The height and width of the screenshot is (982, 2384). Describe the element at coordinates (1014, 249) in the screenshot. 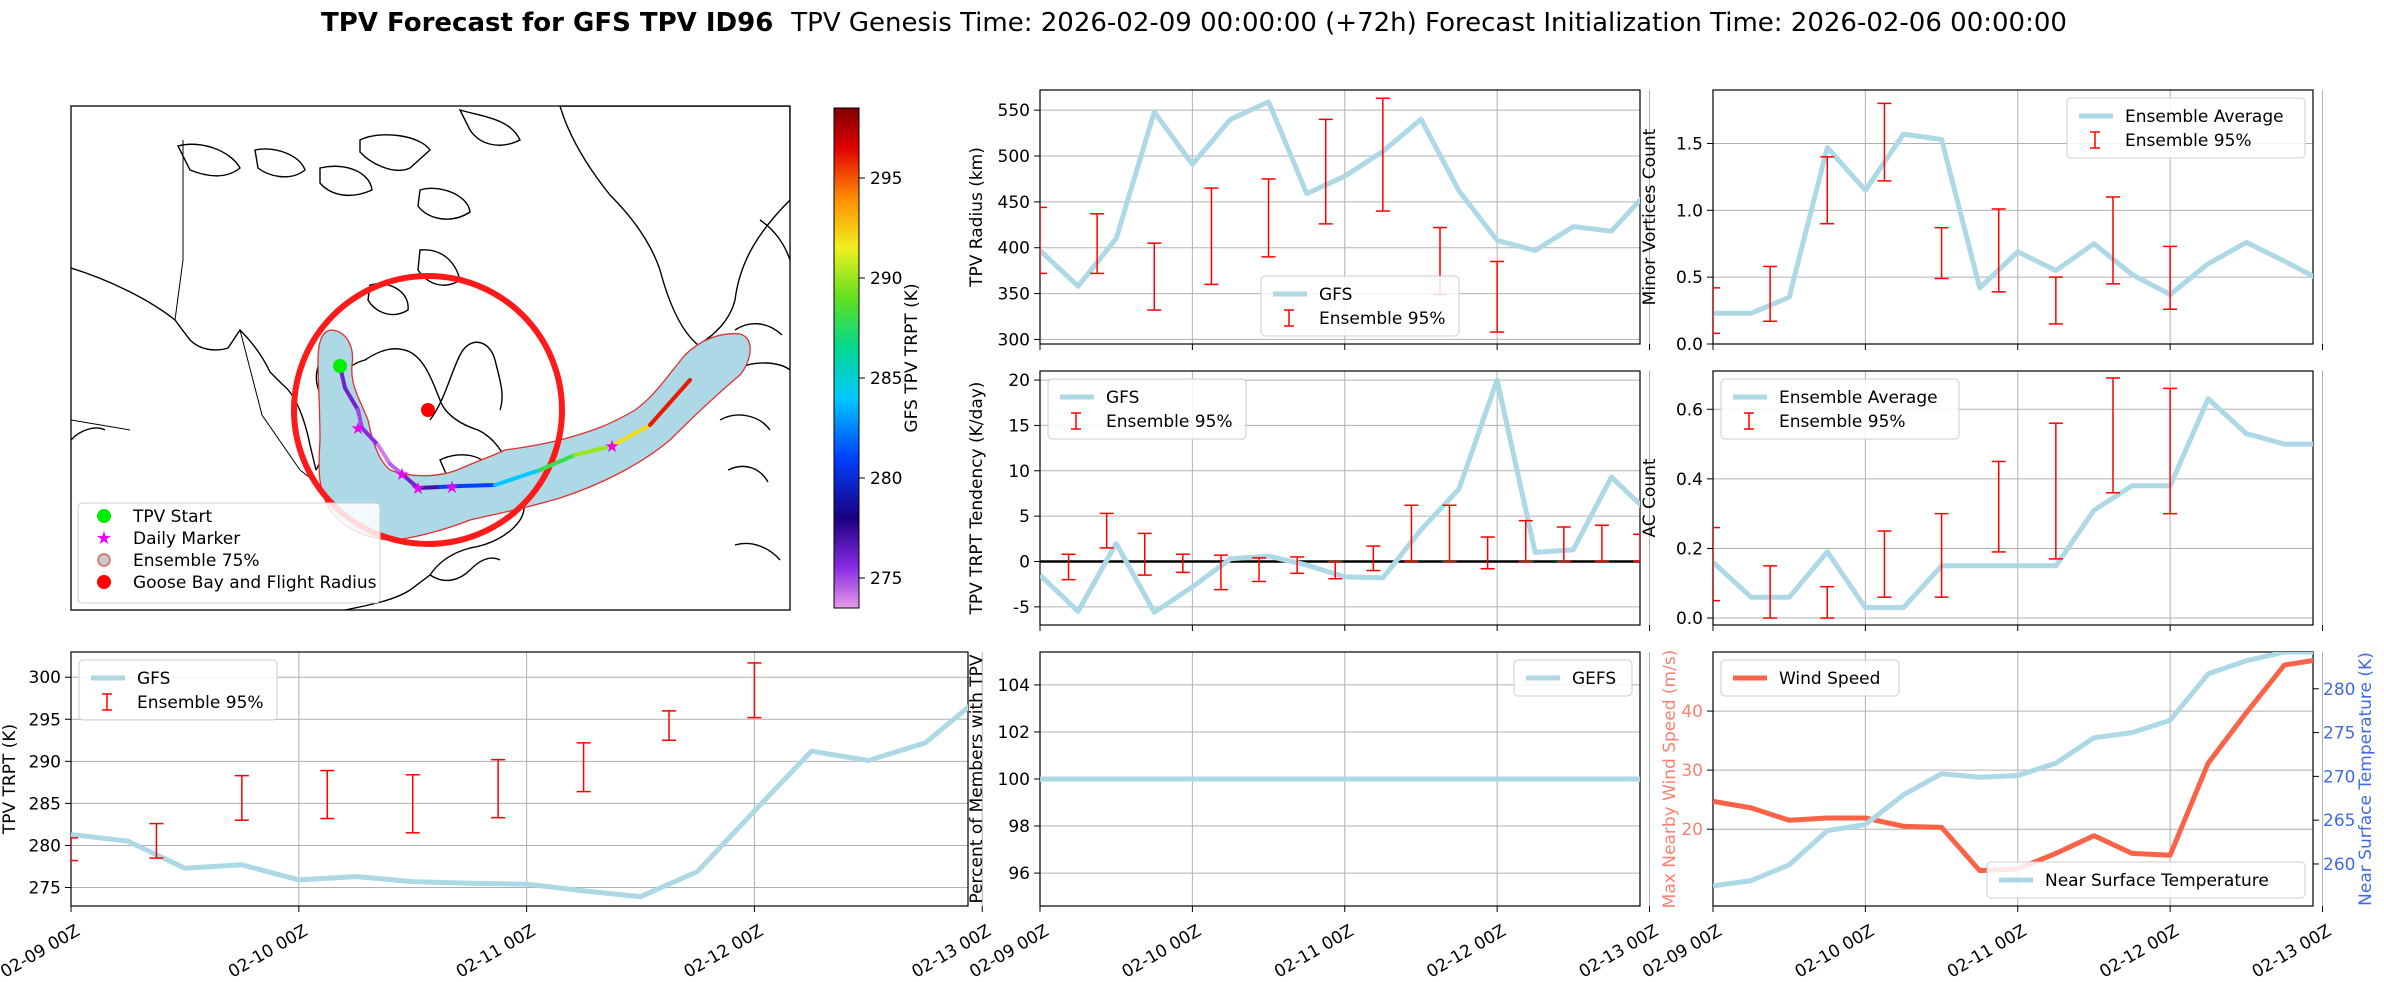

I see `y-tick-label: 400` at that location.